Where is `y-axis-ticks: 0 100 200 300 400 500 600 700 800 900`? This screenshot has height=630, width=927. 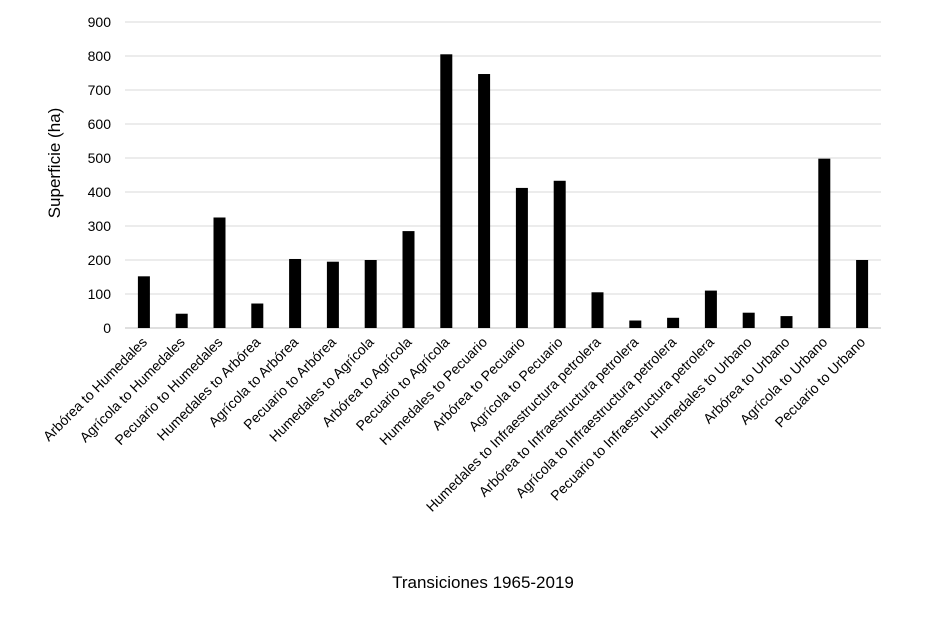 y-axis-ticks: 0 100 200 300 400 500 600 700 800 900 is located at coordinates (100, 175).